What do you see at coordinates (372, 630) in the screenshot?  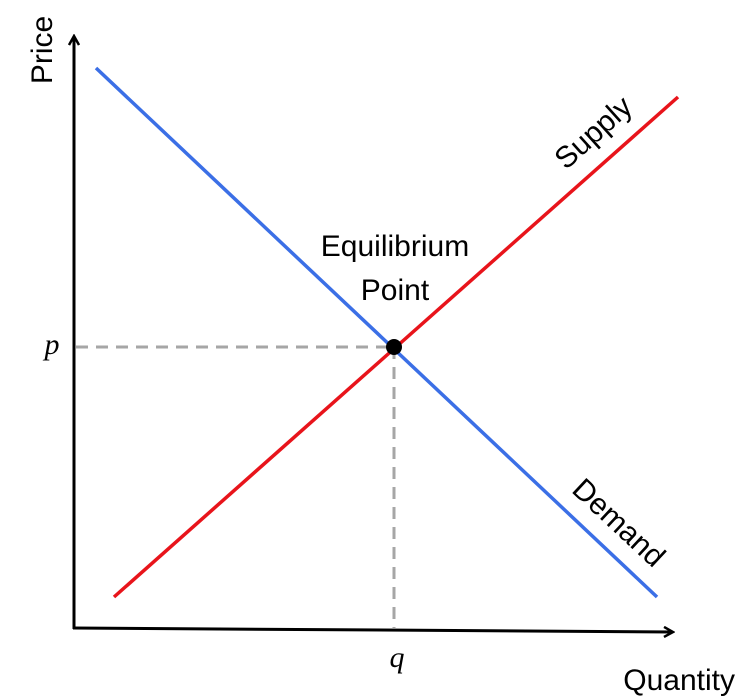 I see `x-axis` at bounding box center [372, 630].